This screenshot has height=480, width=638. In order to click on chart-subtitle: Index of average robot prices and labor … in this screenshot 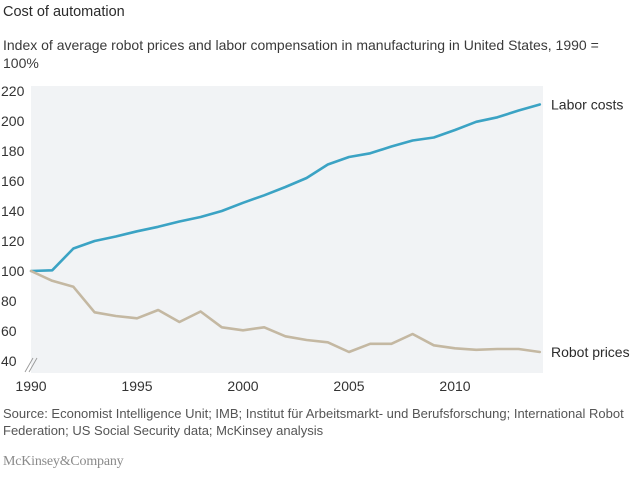, I will do `click(301, 54)`.